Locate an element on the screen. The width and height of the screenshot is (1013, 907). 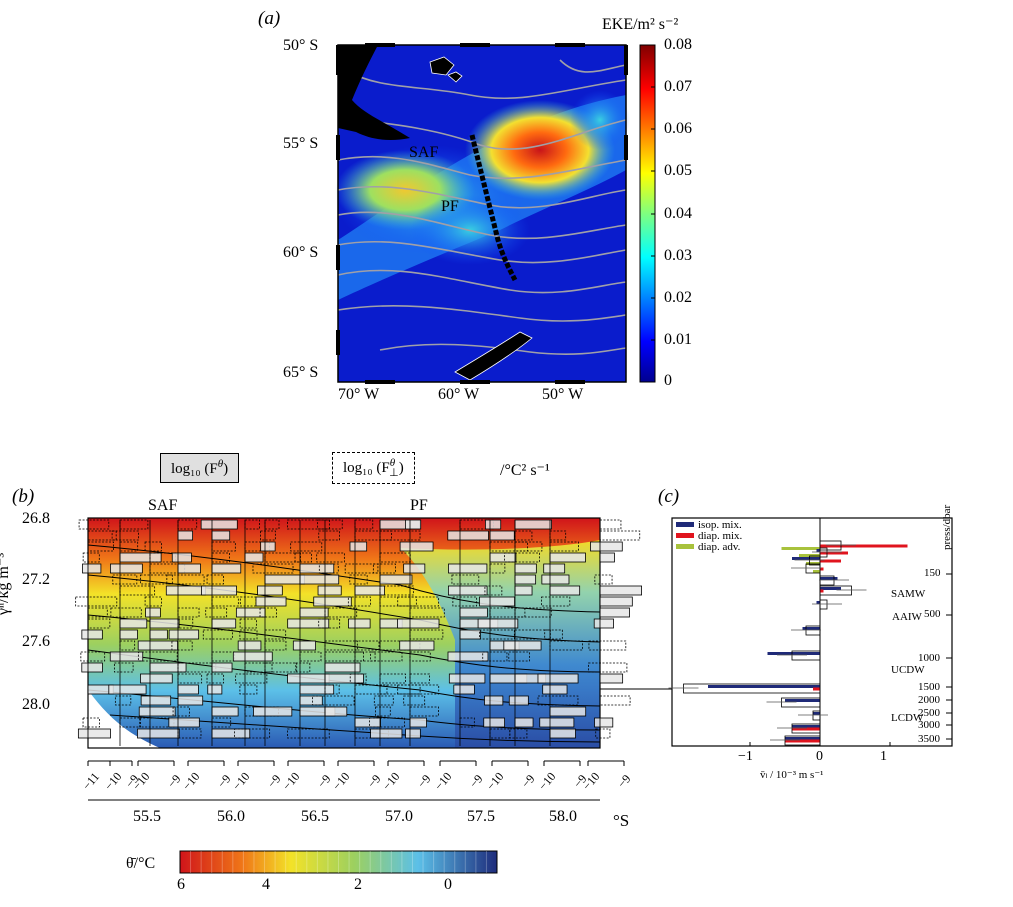
press-tick-3500: 3500 is located at coordinates (929, 739).